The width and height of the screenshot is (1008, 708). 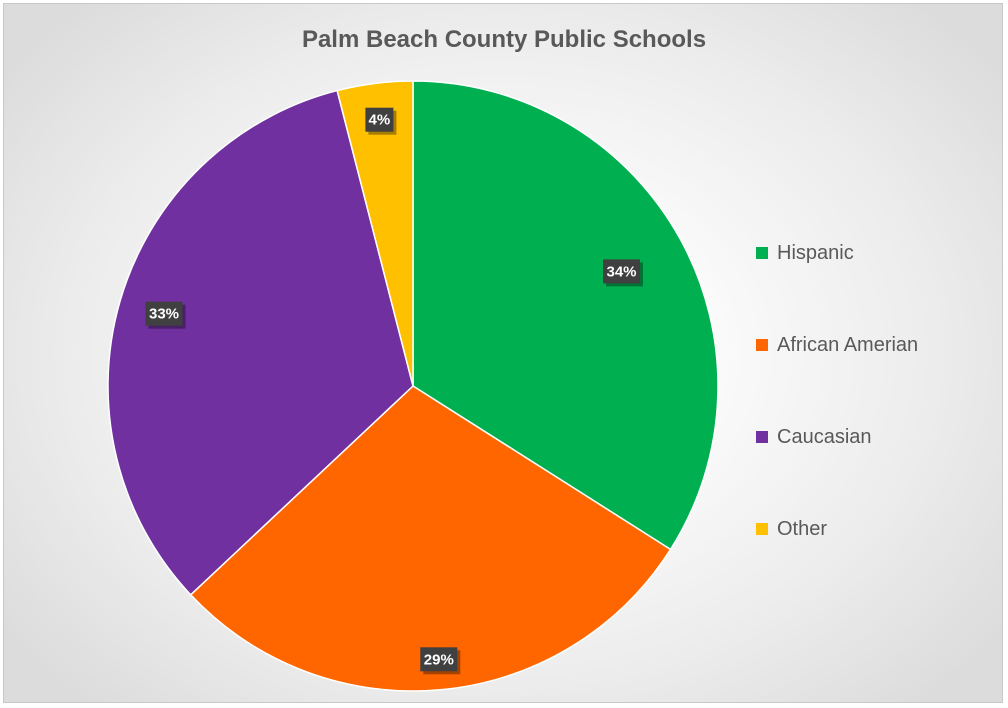 I want to click on legend-item-other: Other, so click(x=876, y=562).